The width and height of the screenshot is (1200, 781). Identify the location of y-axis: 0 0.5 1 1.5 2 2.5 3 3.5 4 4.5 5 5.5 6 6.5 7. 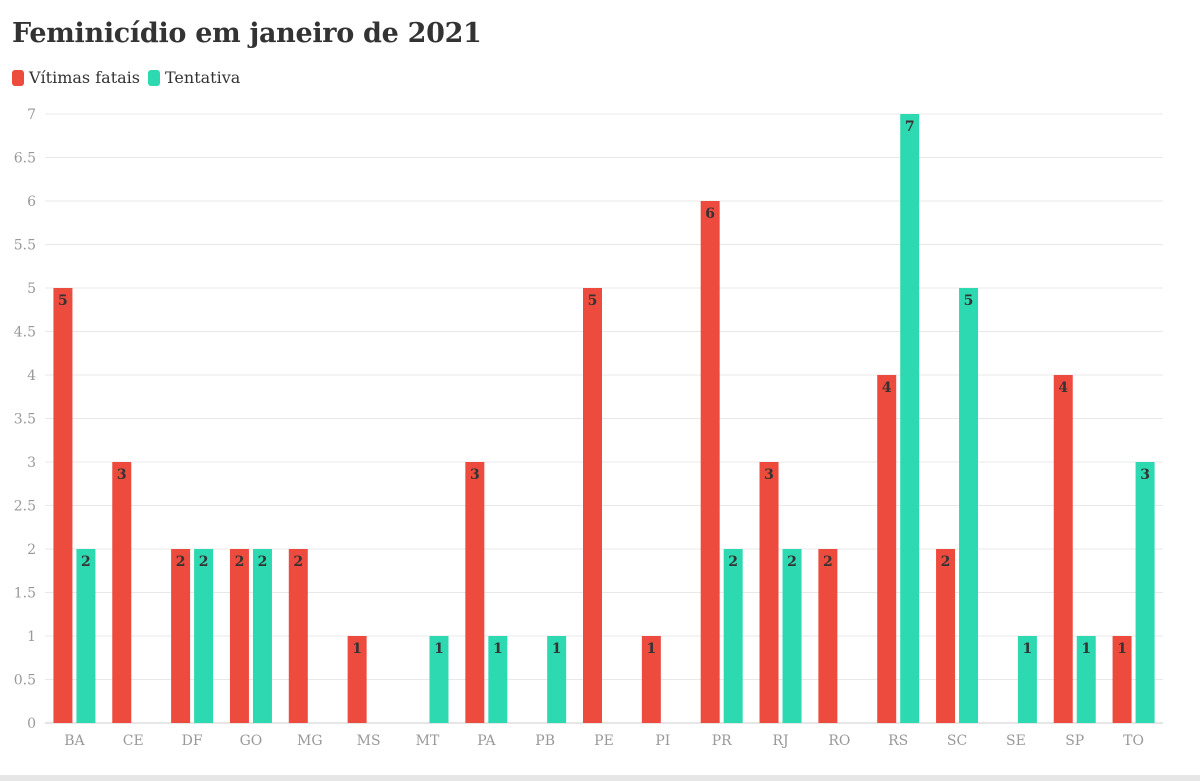
(25, 419).